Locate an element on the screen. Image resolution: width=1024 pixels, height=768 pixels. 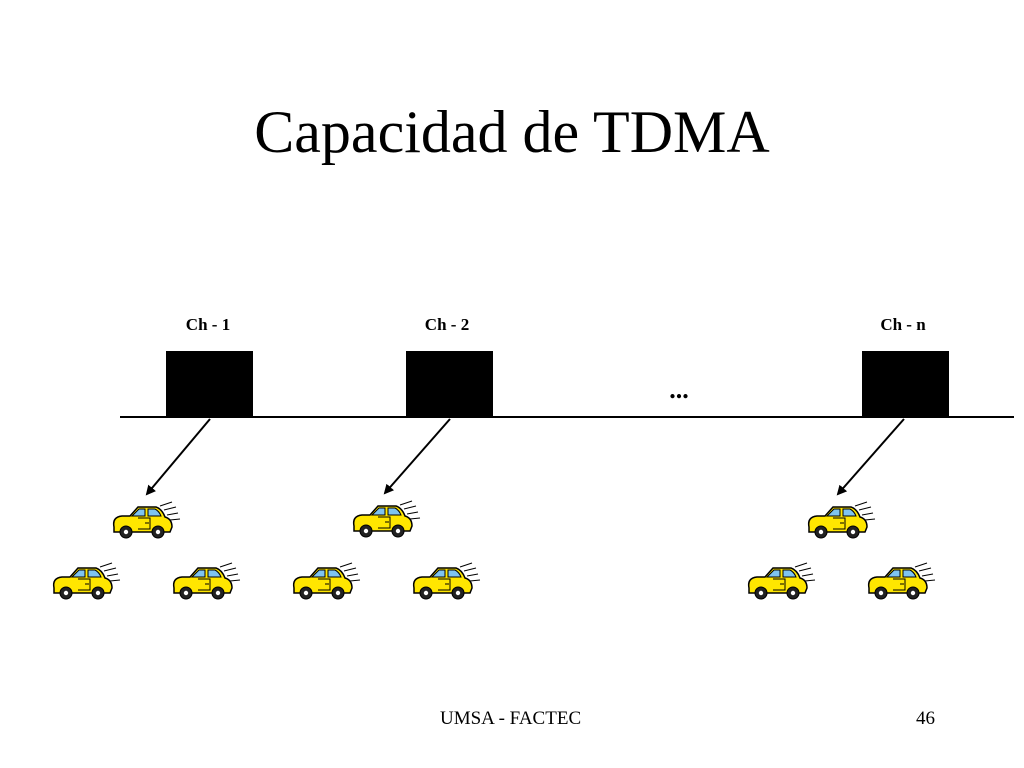
footer-text: UMSA - FACTEC is located at coordinates (511, 718).